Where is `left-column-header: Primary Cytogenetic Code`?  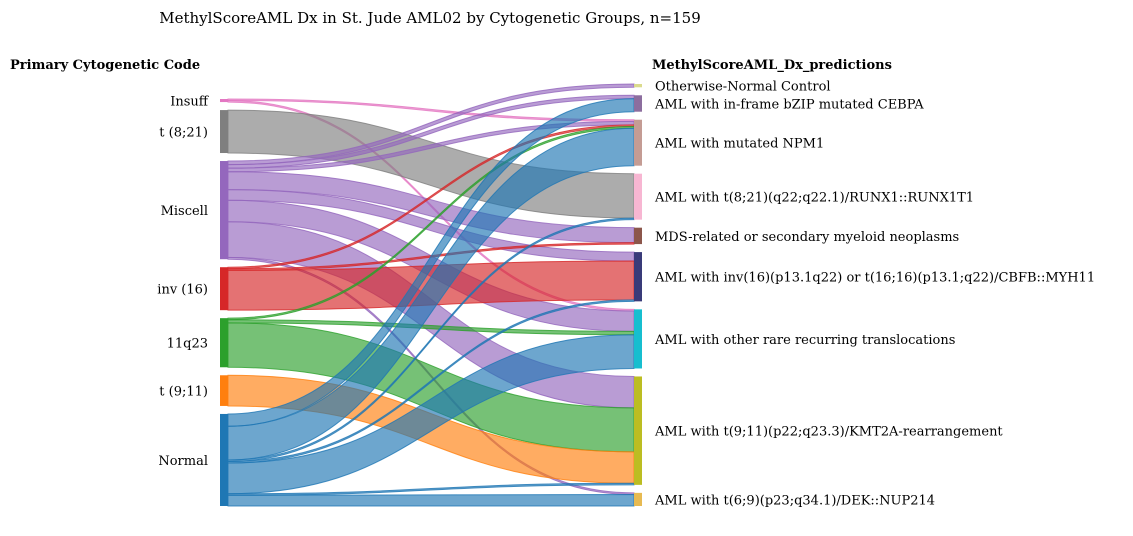 left-column-header: Primary Cytogenetic Code is located at coordinates (105, 65).